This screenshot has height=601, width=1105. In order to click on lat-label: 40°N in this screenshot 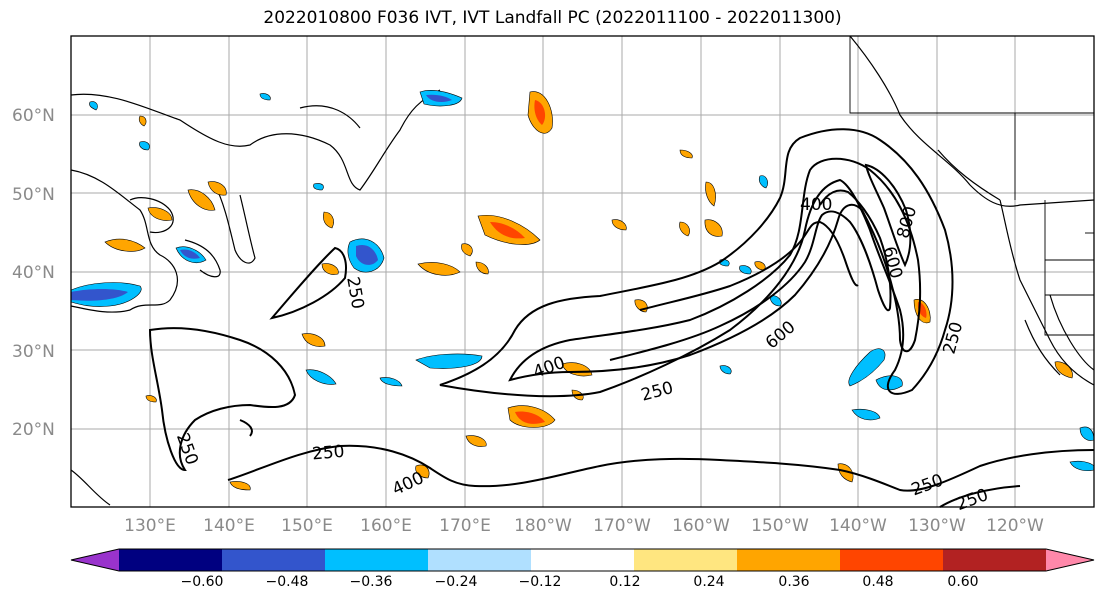, I will do `click(33, 273)`.